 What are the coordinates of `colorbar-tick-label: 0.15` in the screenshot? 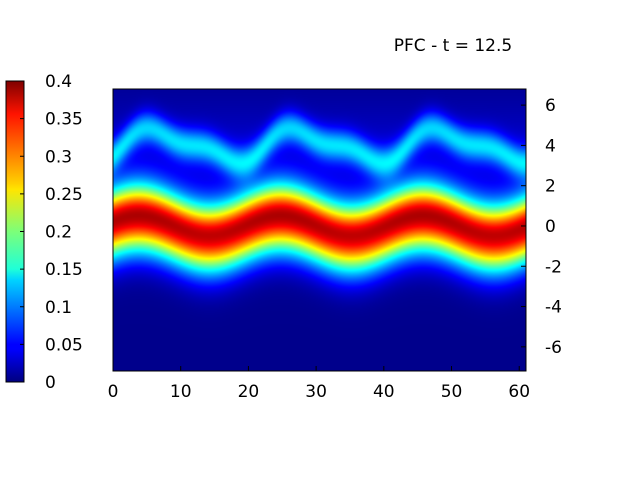 It's located at (64, 270).